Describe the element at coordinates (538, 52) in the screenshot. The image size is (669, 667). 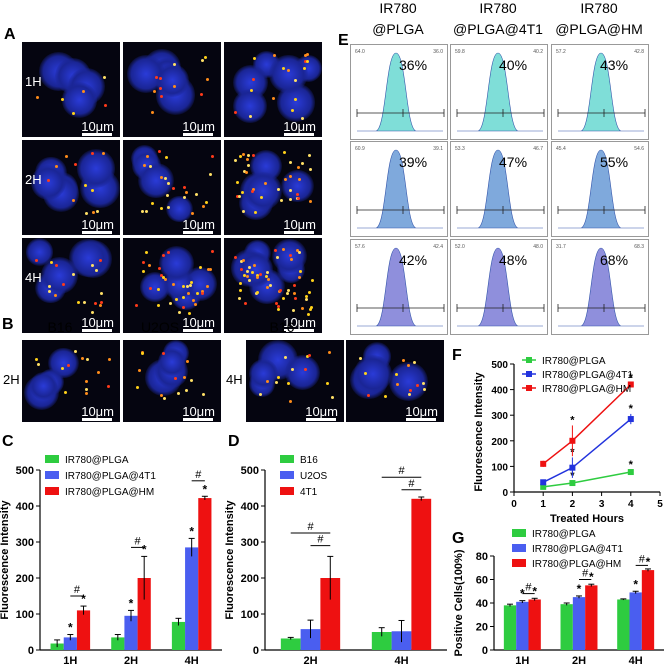
I see `quadrant-right-value: 40.2` at that location.